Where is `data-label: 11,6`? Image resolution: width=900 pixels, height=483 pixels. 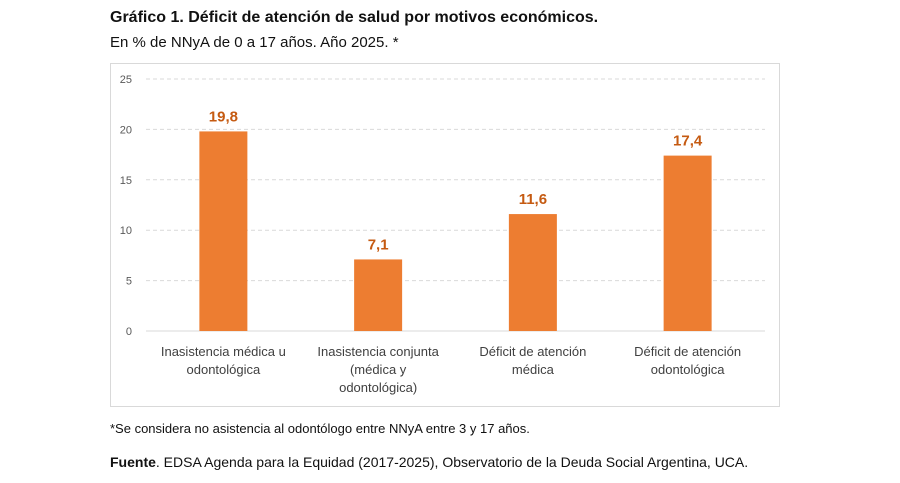 data-label: 11,6 is located at coordinates (533, 199).